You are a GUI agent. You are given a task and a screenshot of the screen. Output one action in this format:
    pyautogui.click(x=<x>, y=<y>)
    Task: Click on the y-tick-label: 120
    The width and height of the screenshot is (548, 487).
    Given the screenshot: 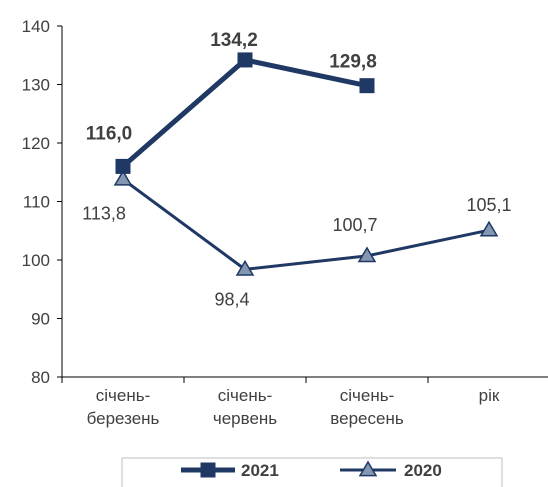 What is the action you would take?
    pyautogui.click(x=36, y=143)
    